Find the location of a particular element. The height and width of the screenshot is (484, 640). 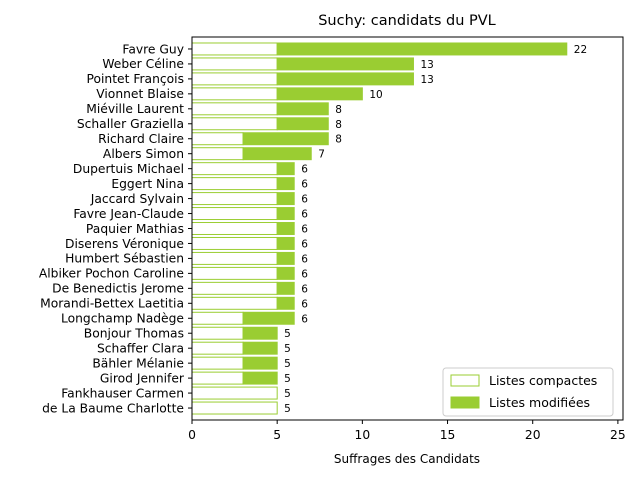

category-label: Richard Claire is located at coordinates (141, 139).